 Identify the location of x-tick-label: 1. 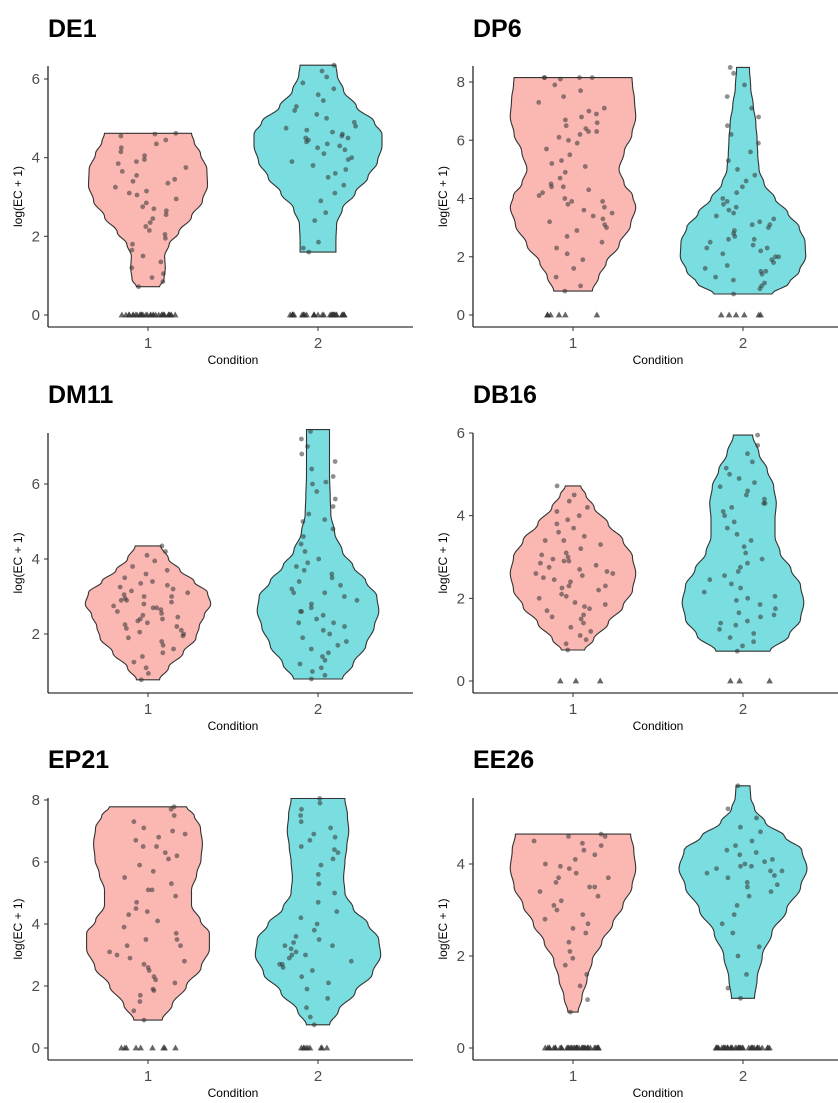
(573, 709).